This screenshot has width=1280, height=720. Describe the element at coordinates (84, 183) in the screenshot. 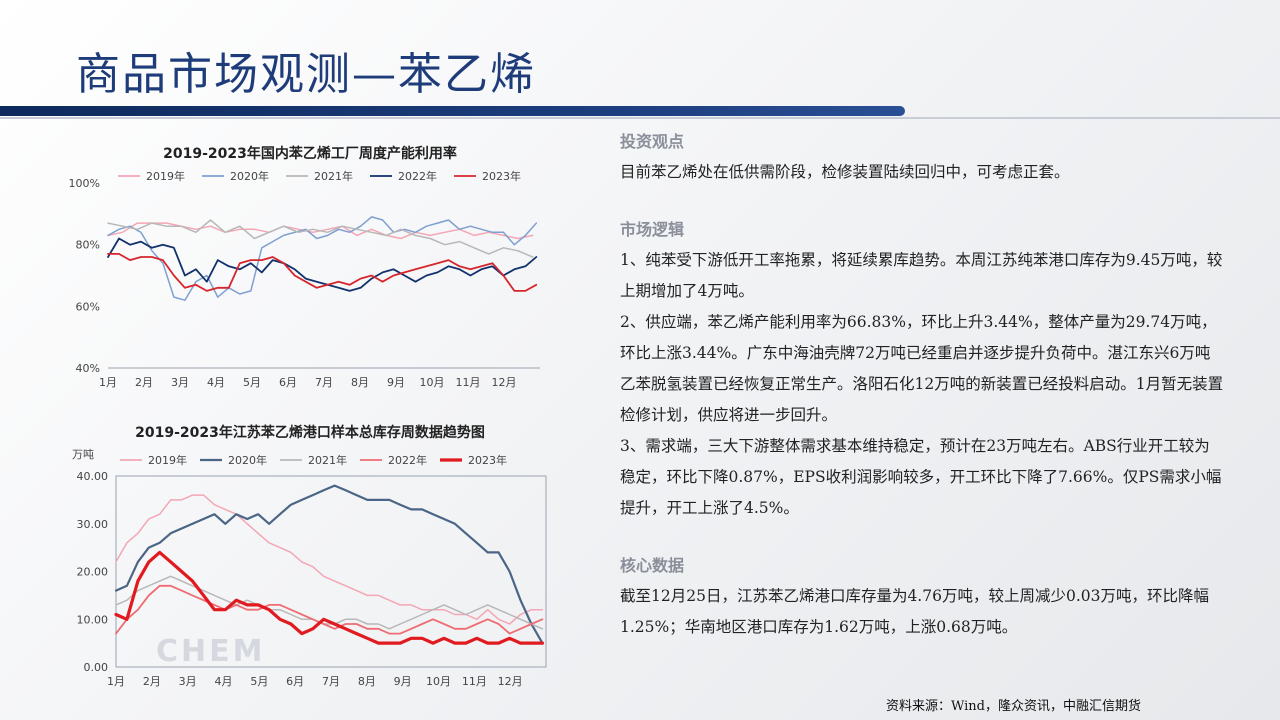

I see `y-tick-label: 100%` at that location.